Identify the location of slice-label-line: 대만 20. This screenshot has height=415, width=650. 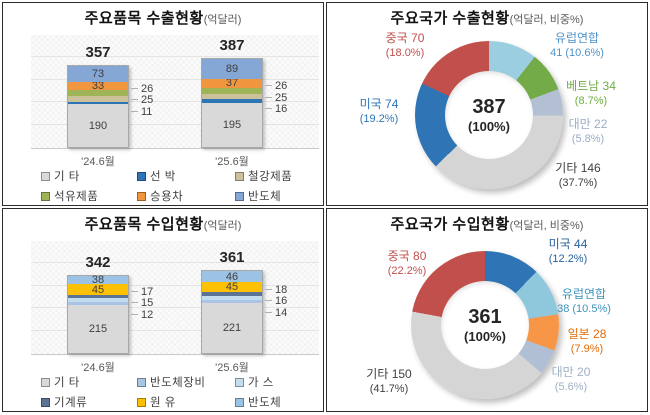
(571, 372).